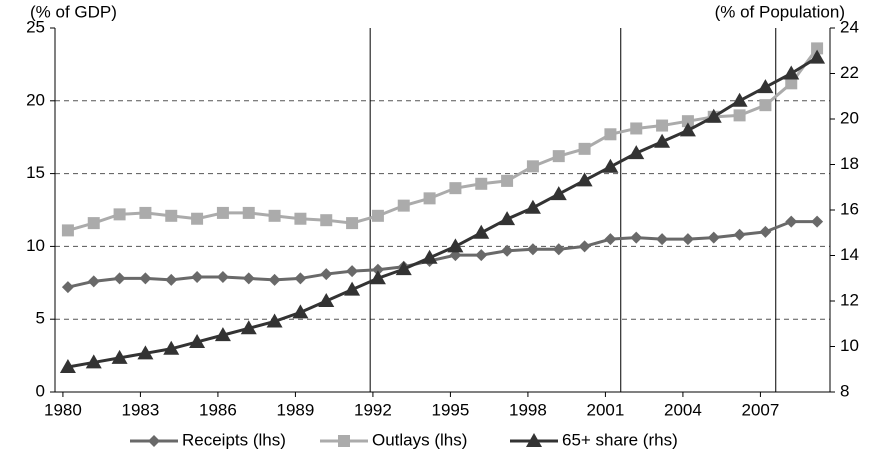  Describe the element at coordinates (780, 11) in the screenshot. I see `y2-axis-label: (% of Population)` at that location.